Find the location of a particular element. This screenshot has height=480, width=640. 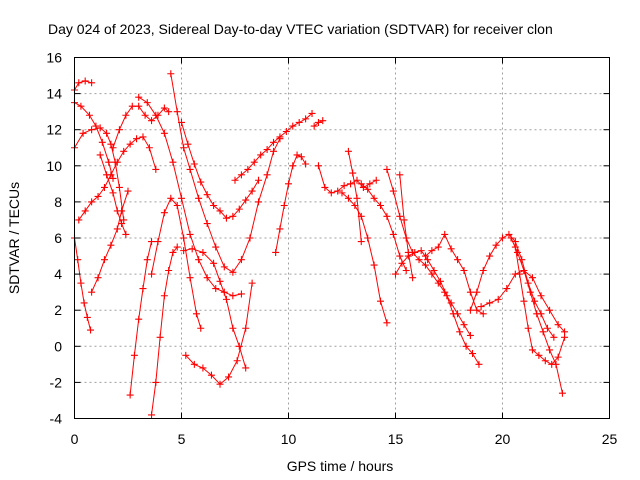

y-tick-label: -4 is located at coordinates (56, 419).